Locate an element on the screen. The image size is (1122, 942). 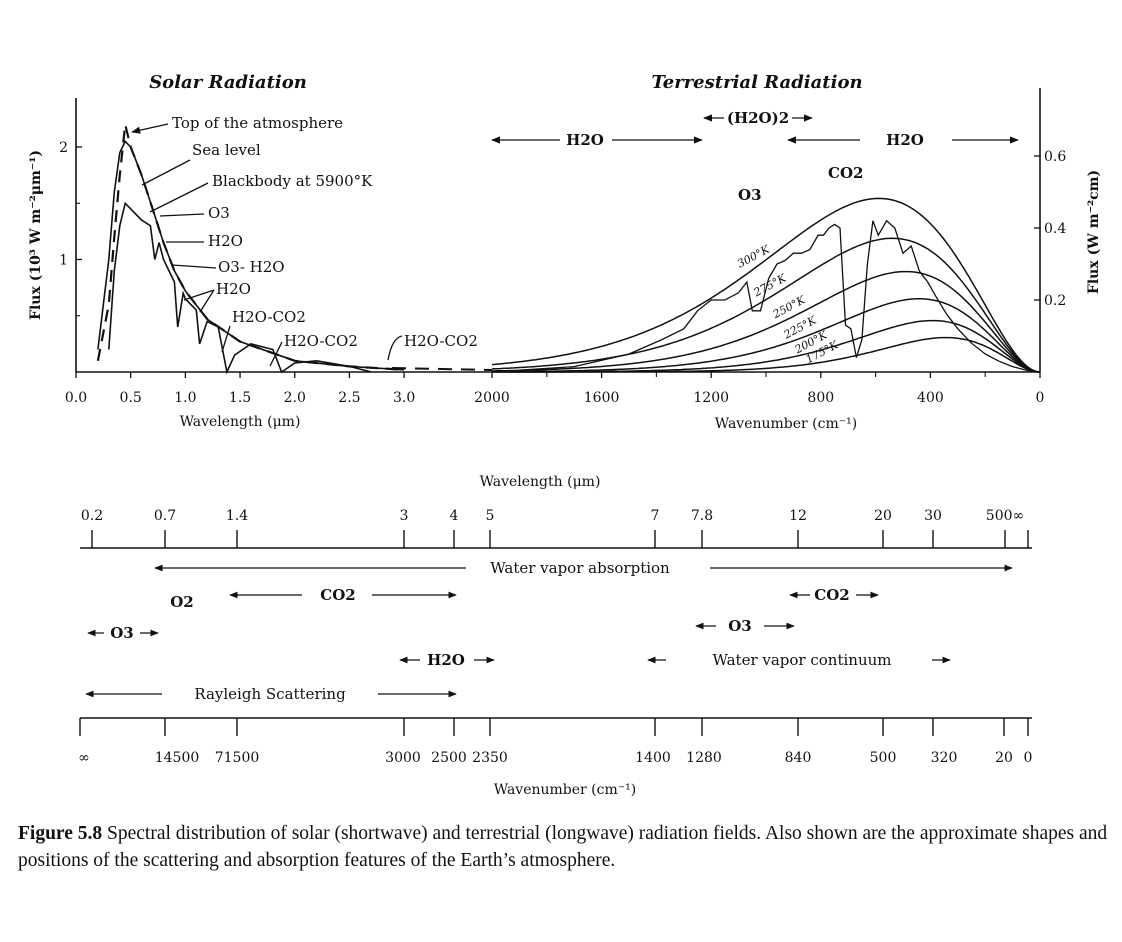
solar-series-blackbody-at-5900-k is located at coordinates (251, 255).